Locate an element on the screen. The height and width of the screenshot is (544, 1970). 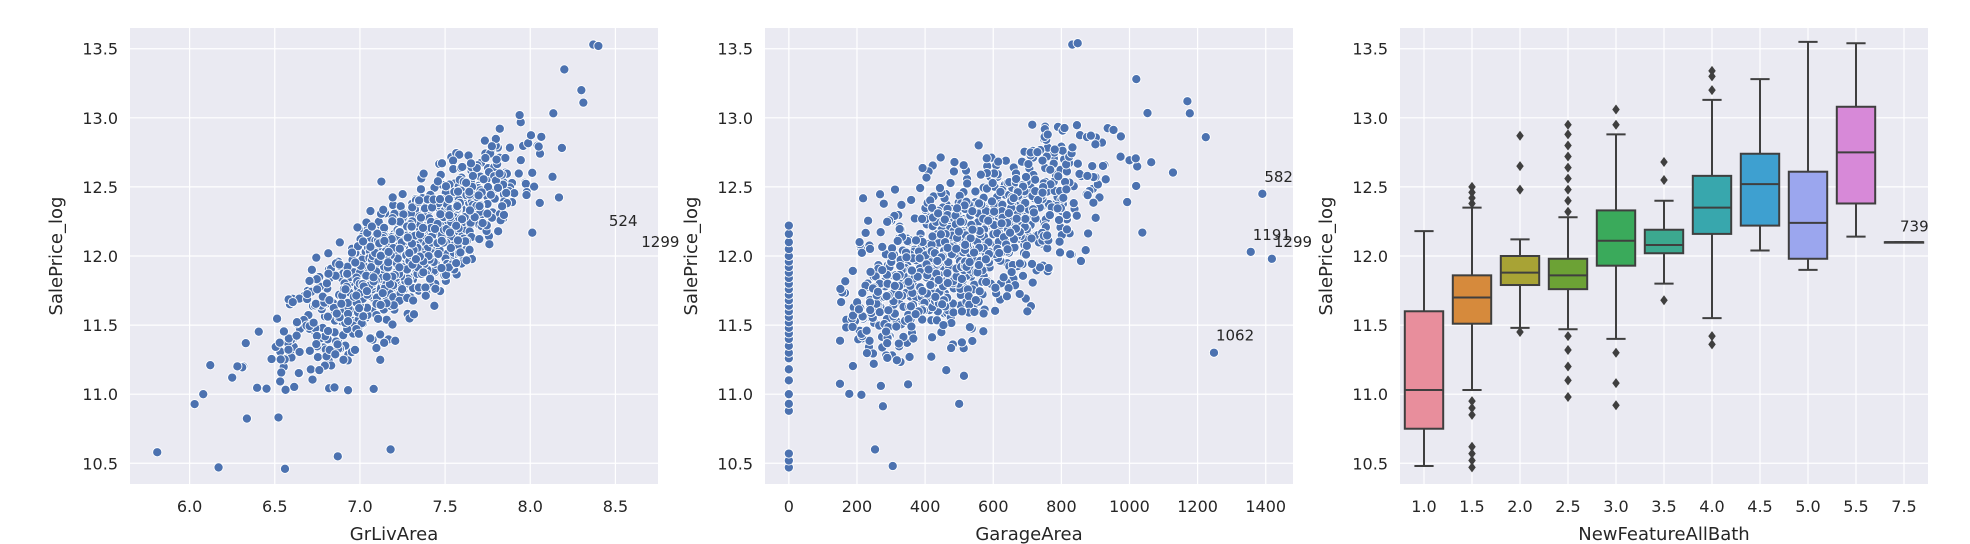
box-2.5 is located at coordinates (1568, 260).